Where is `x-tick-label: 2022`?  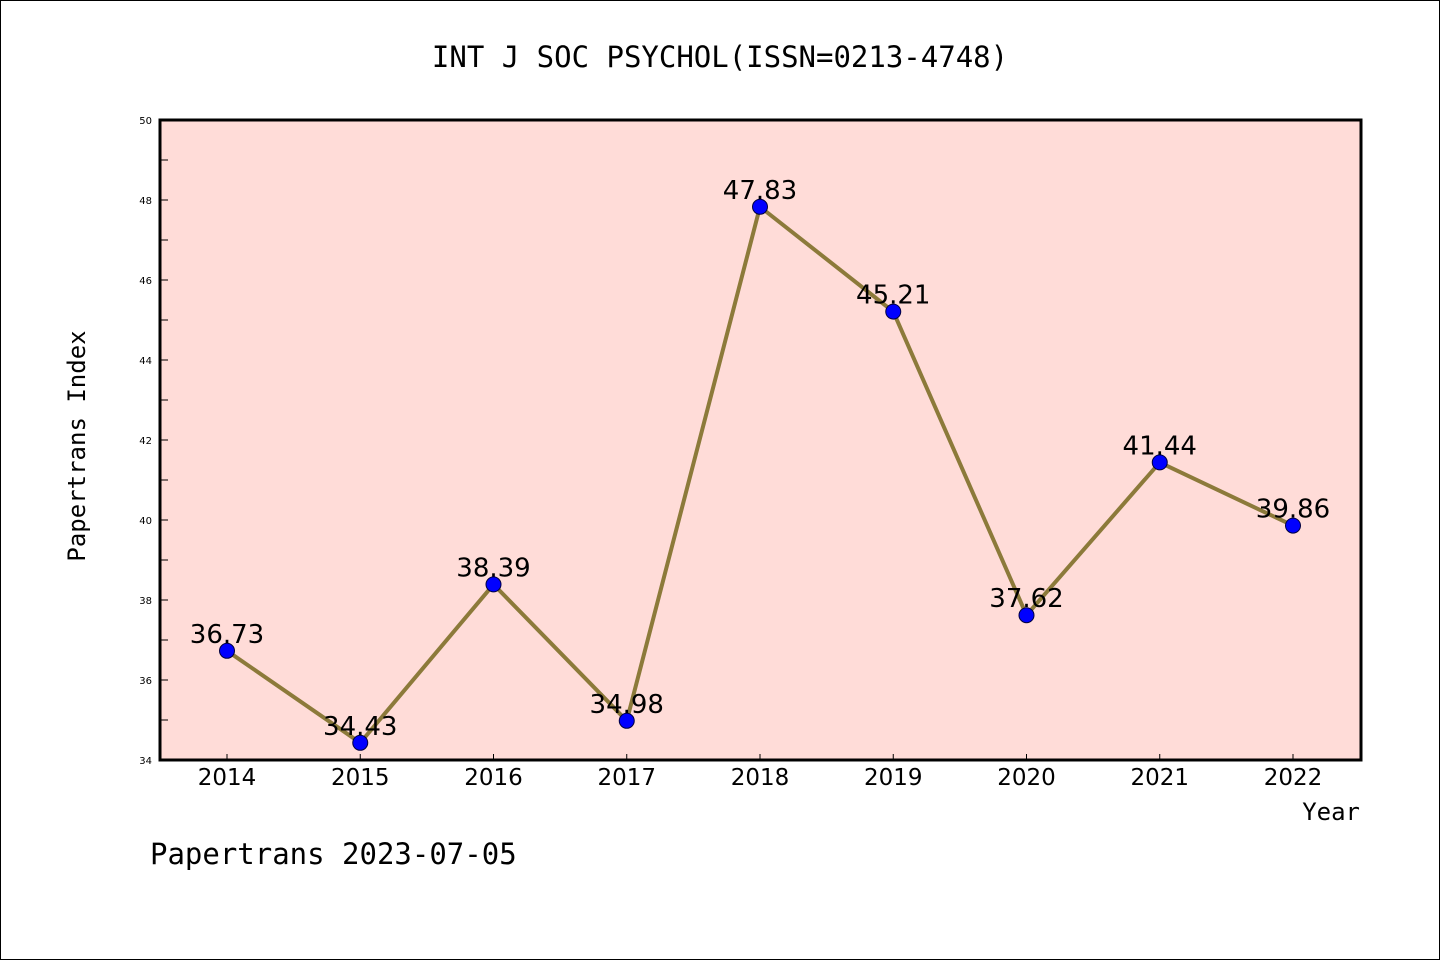
x-tick-label: 2022 is located at coordinates (1293, 778).